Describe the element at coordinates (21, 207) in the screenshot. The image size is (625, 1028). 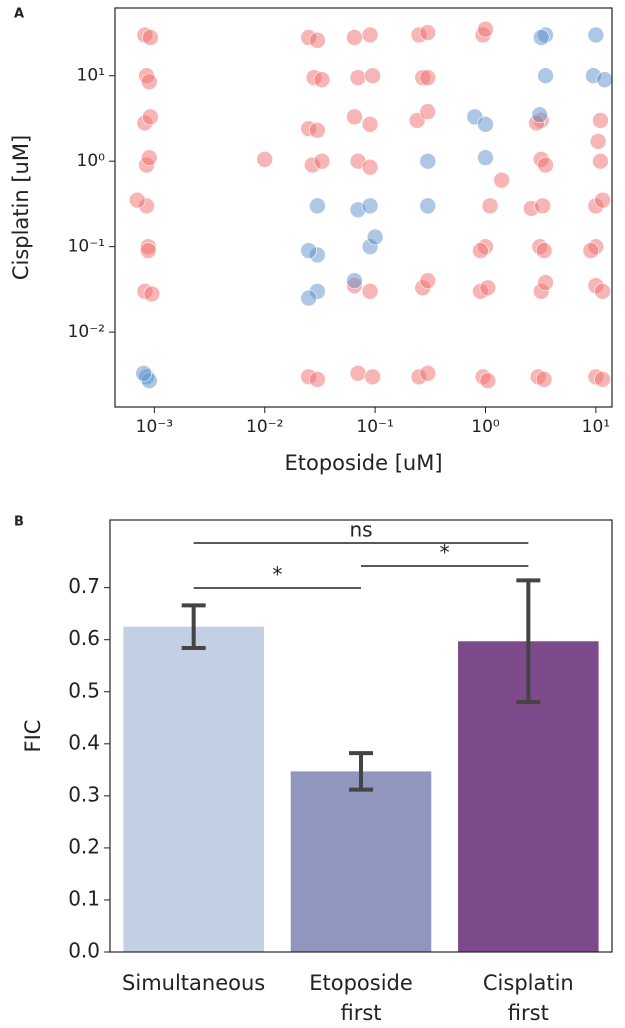
I see `y-axis-label: Cisplatin [uM]` at that location.